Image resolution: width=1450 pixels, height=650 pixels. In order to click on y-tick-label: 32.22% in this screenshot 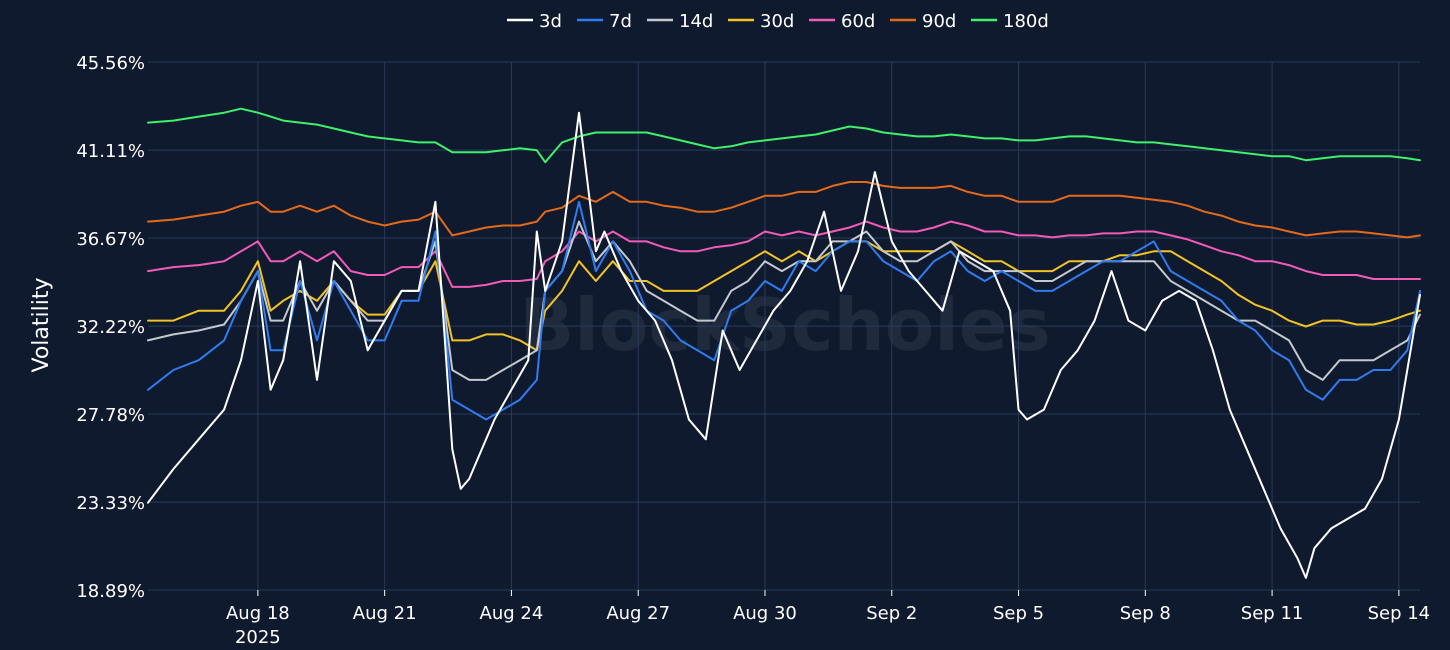, I will do `click(110, 327)`.